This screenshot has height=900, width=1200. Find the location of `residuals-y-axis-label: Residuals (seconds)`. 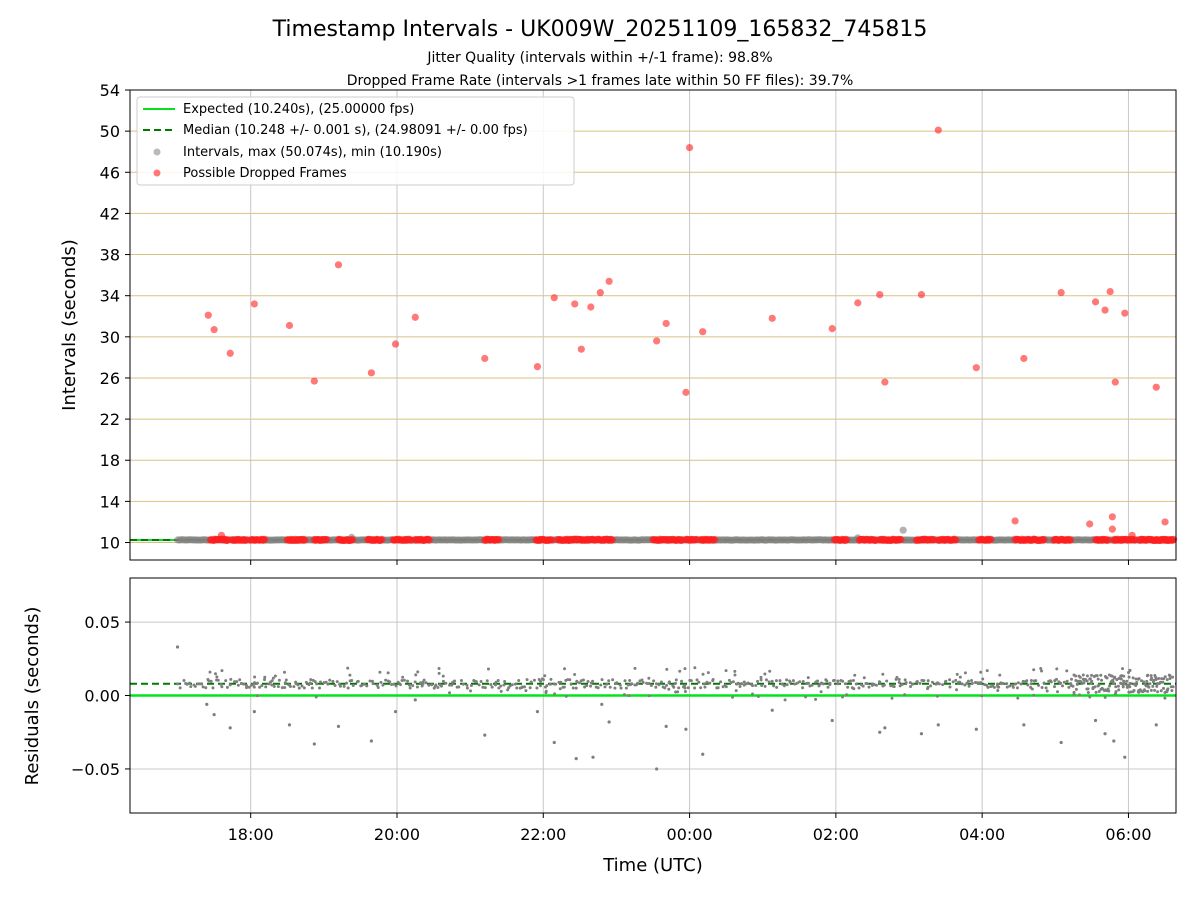

residuals-y-axis-label: Residuals (seconds) is located at coordinates (32, 696).